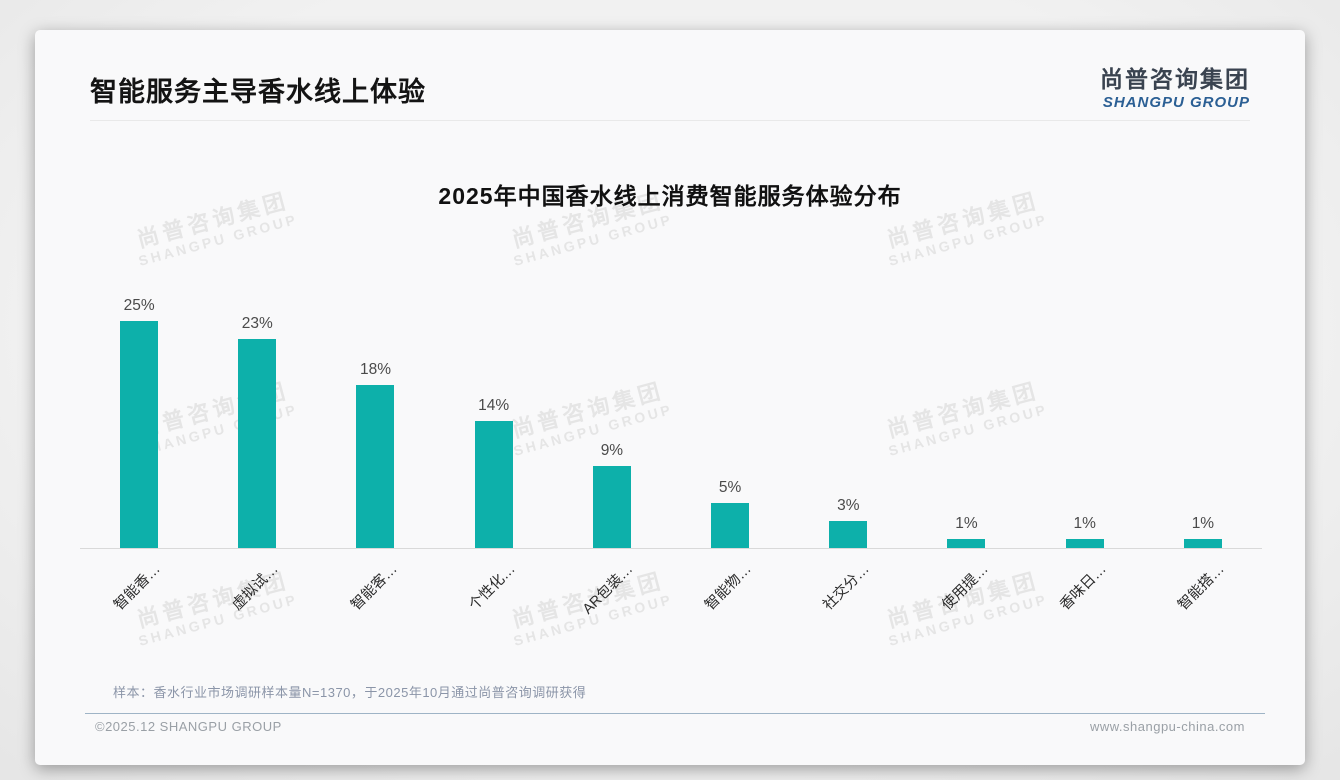  Describe the element at coordinates (848, 505) in the screenshot. I see `bar-value-label: 3%` at that location.